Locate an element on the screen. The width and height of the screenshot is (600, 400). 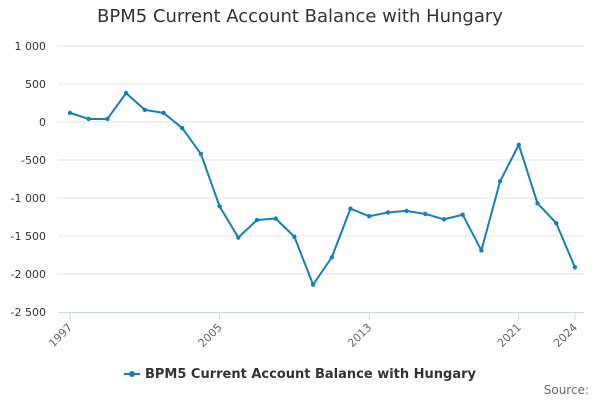
source-credit: Source: is located at coordinates (566, 390).